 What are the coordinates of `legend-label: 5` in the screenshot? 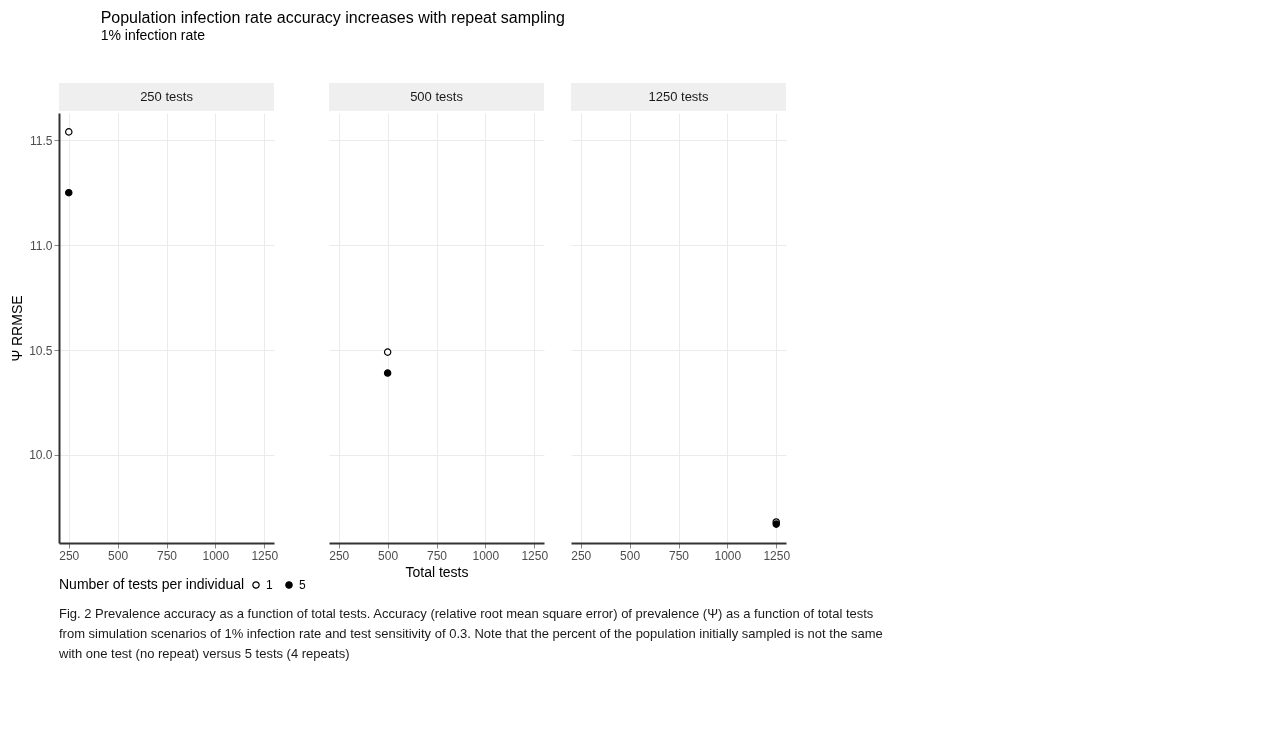 It's located at (302, 585).